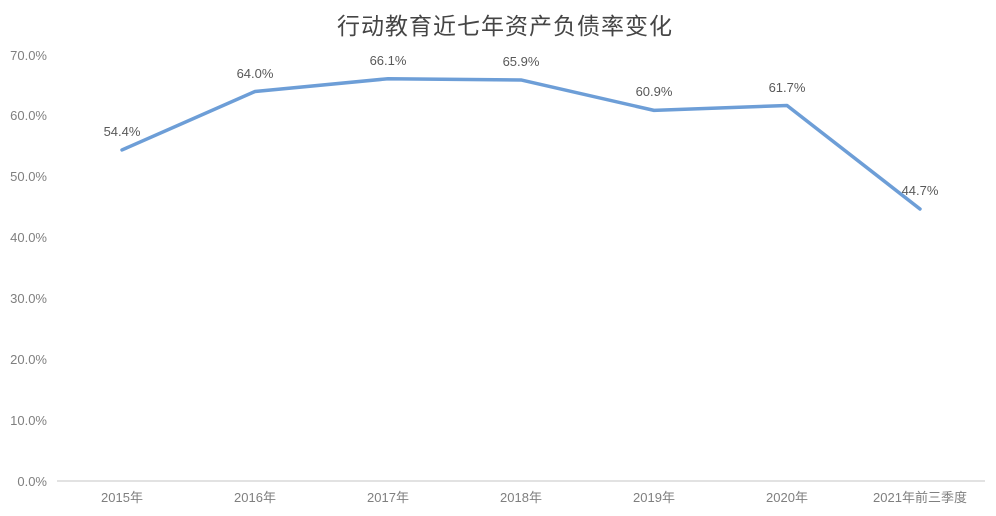 Image resolution: width=996 pixels, height=516 pixels. What do you see at coordinates (28, 420) in the screenshot?
I see `y-tick-label: 10.0%` at bounding box center [28, 420].